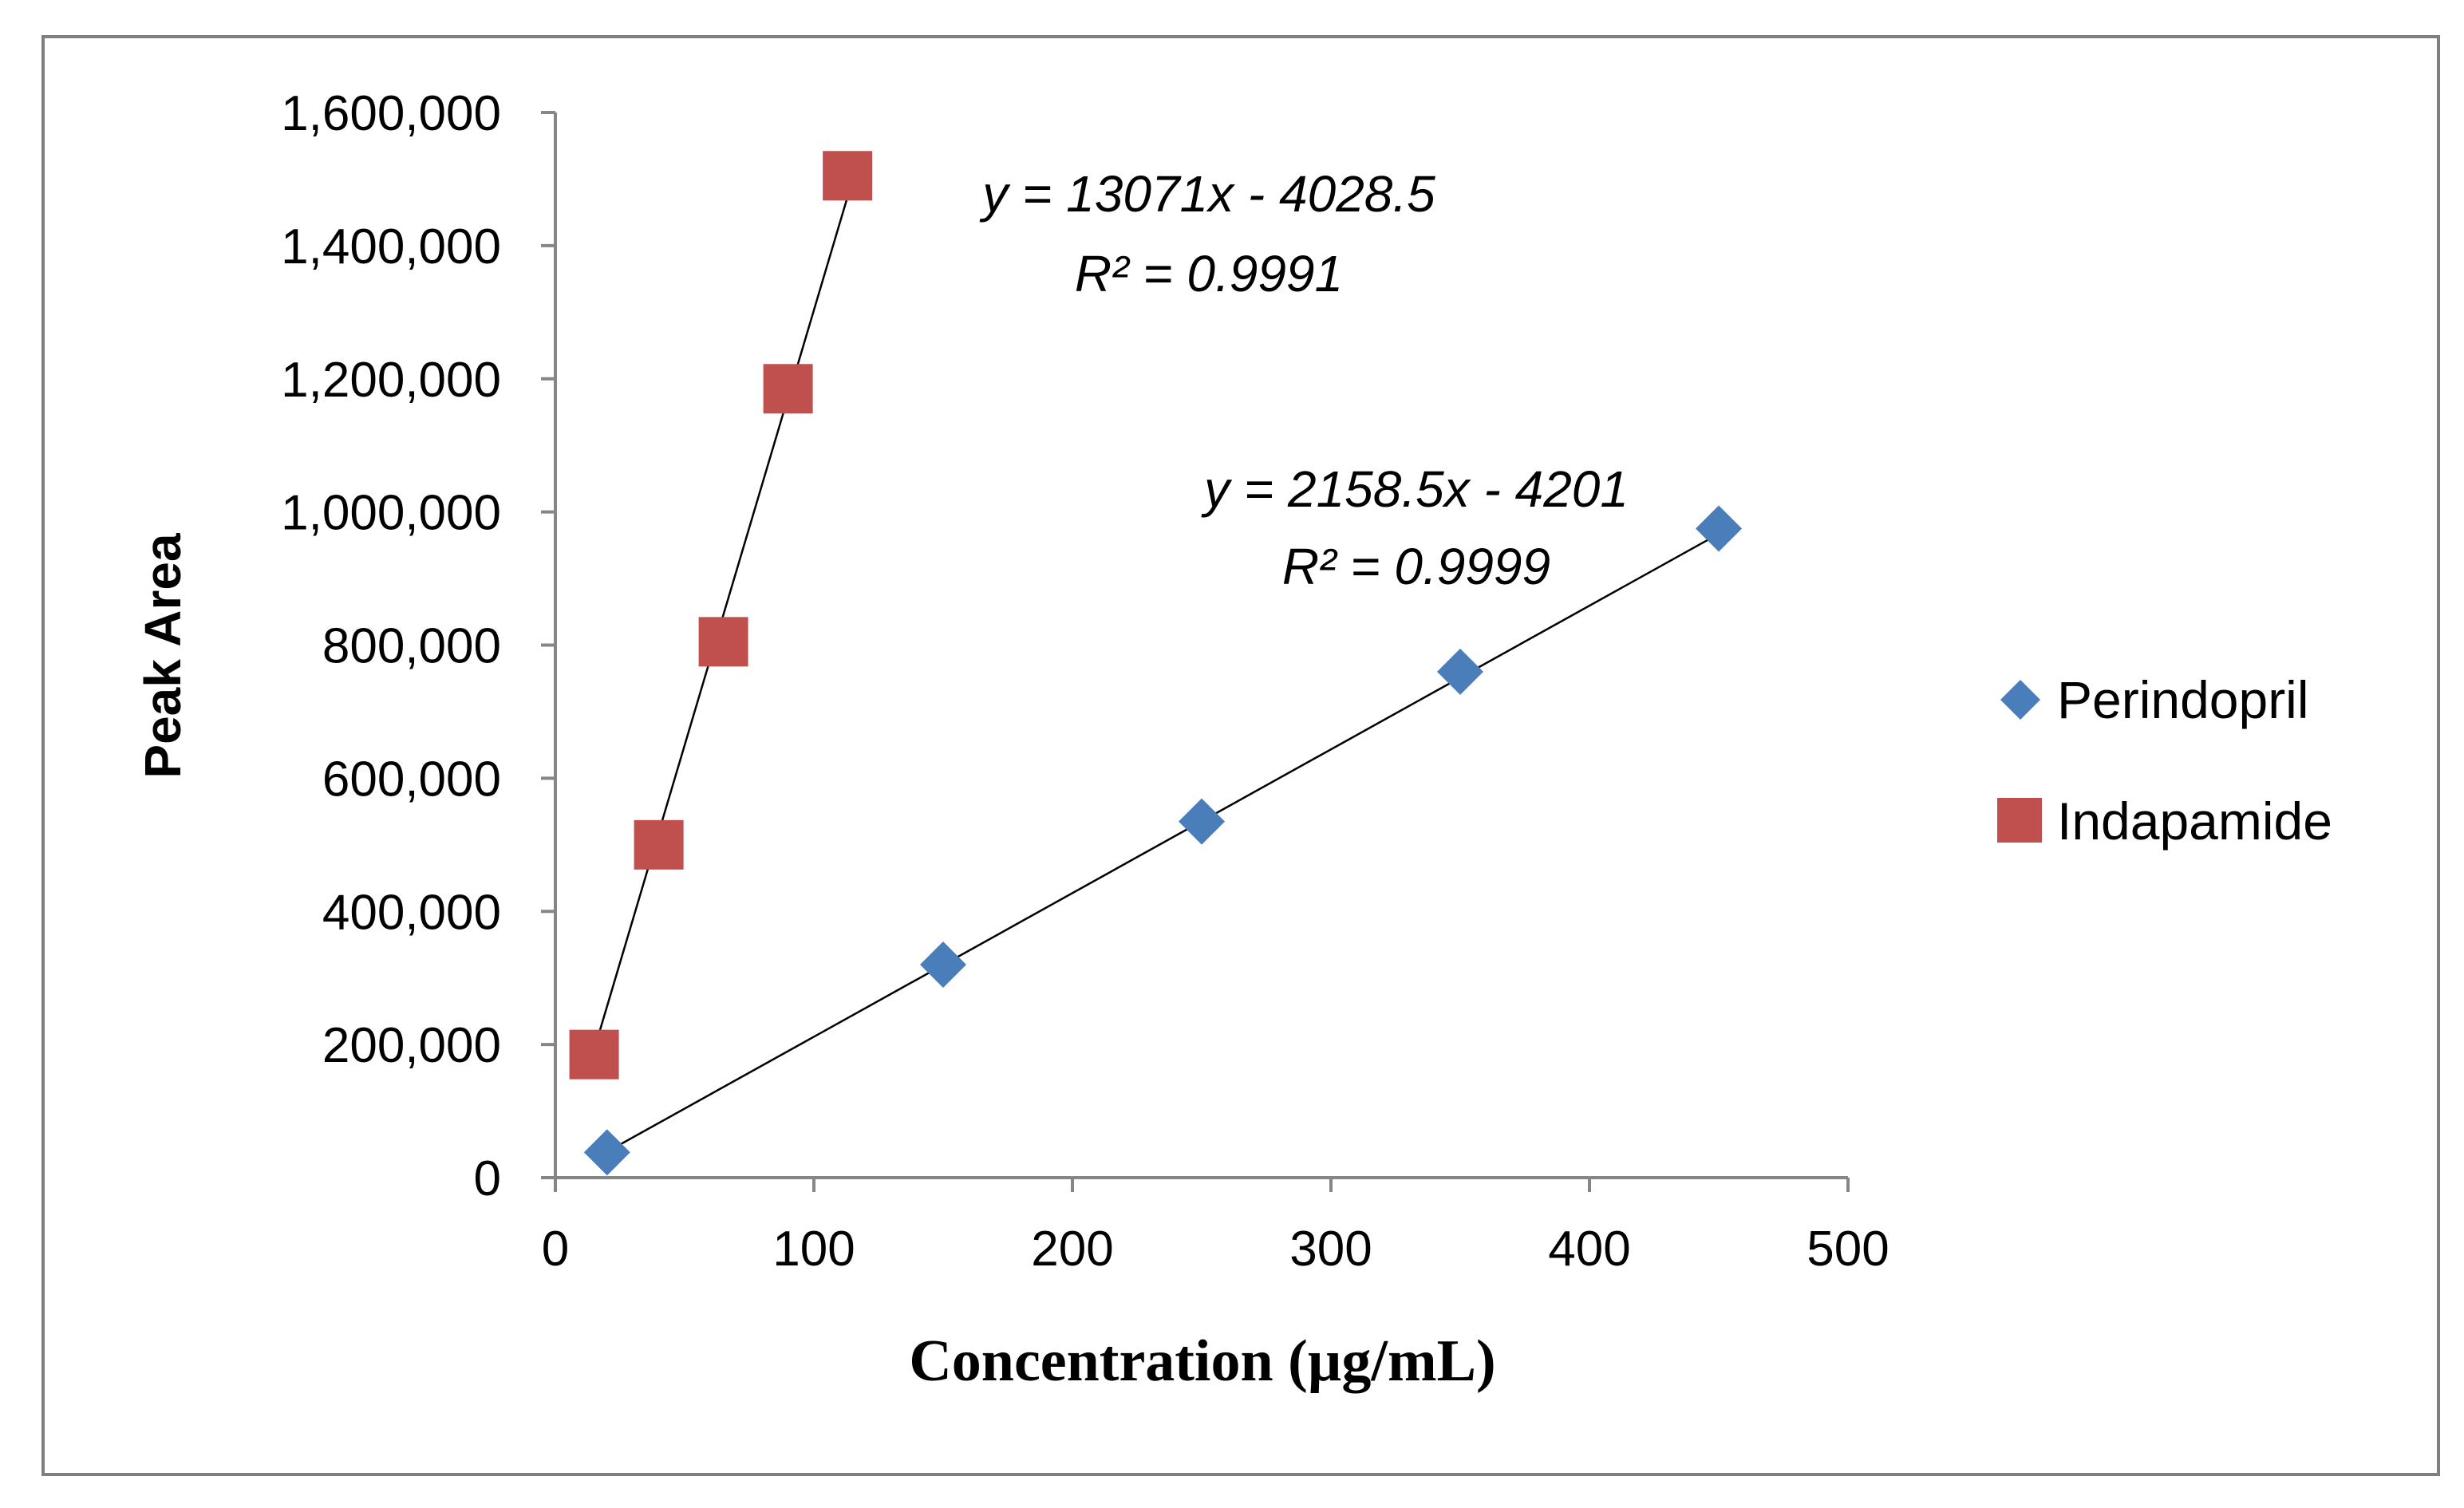 The width and height of the screenshot is (2464, 1508). Describe the element at coordinates (391, 513) in the screenshot. I see `y-tick-label: 1,000,000` at that location.